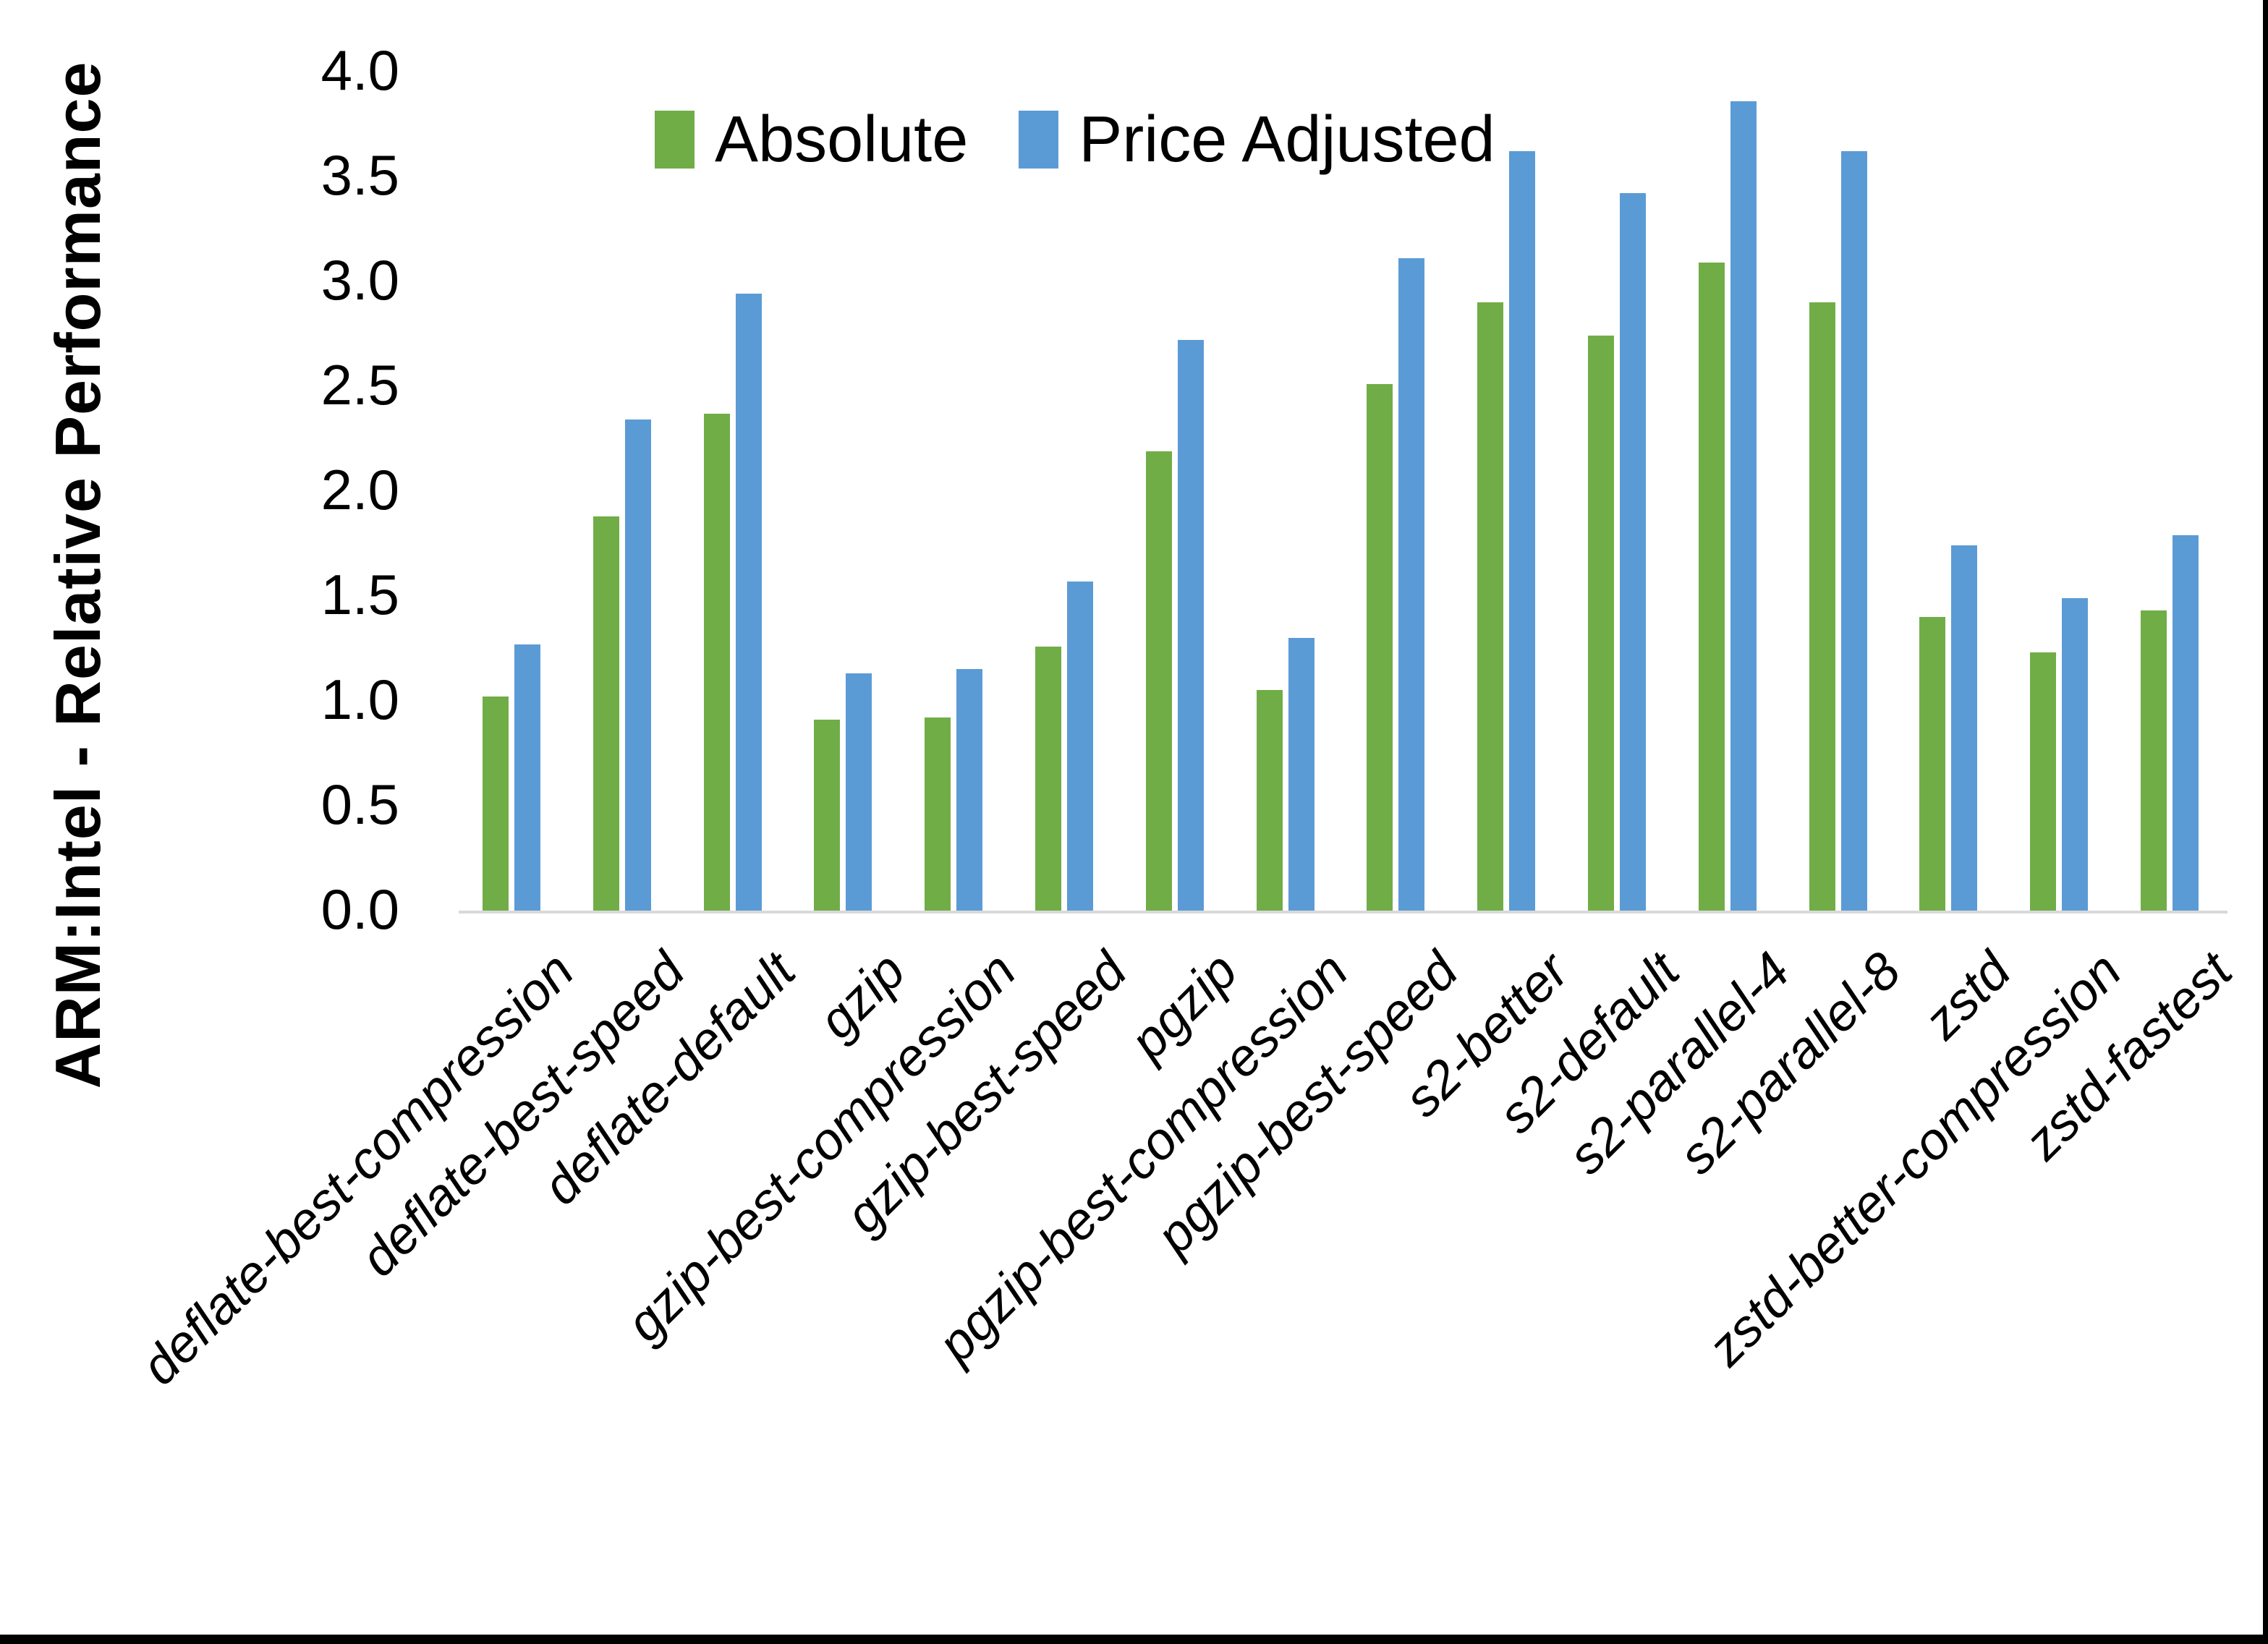 The image size is (2268, 1644). What do you see at coordinates (1522, 531) in the screenshot?
I see `bar-price-adjusted-s2-better` at bounding box center [1522, 531].